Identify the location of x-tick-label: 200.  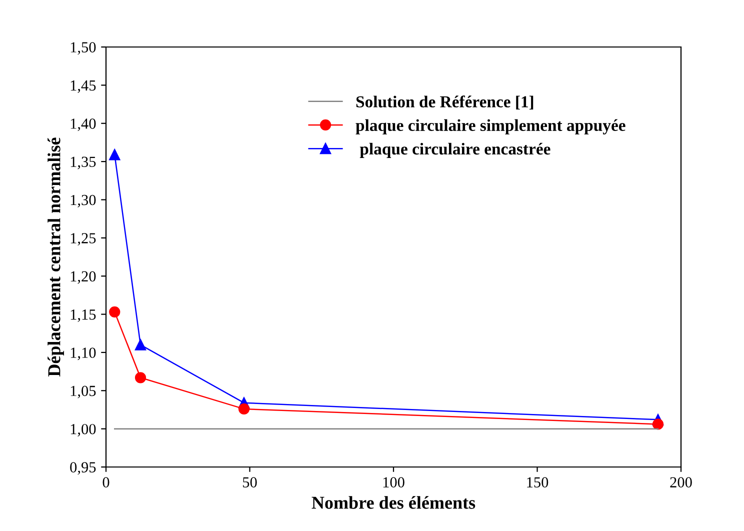
(681, 482).